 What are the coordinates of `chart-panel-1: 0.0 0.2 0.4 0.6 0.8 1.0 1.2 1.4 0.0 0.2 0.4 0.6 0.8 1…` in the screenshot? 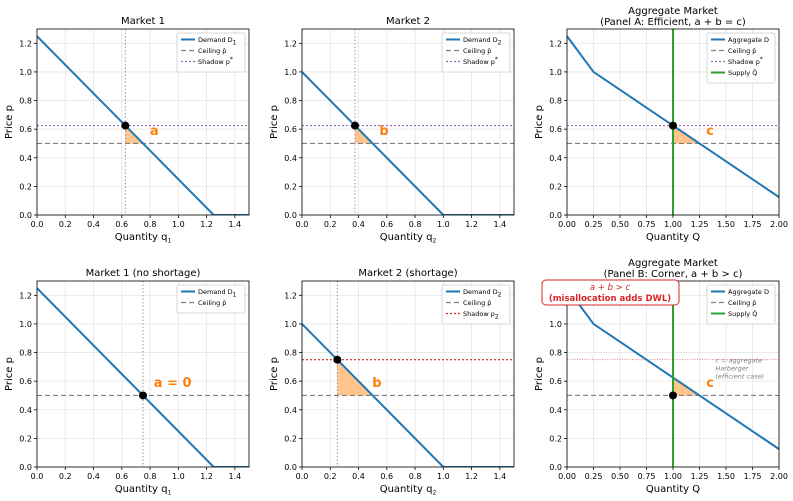 It's located at (127, 130).